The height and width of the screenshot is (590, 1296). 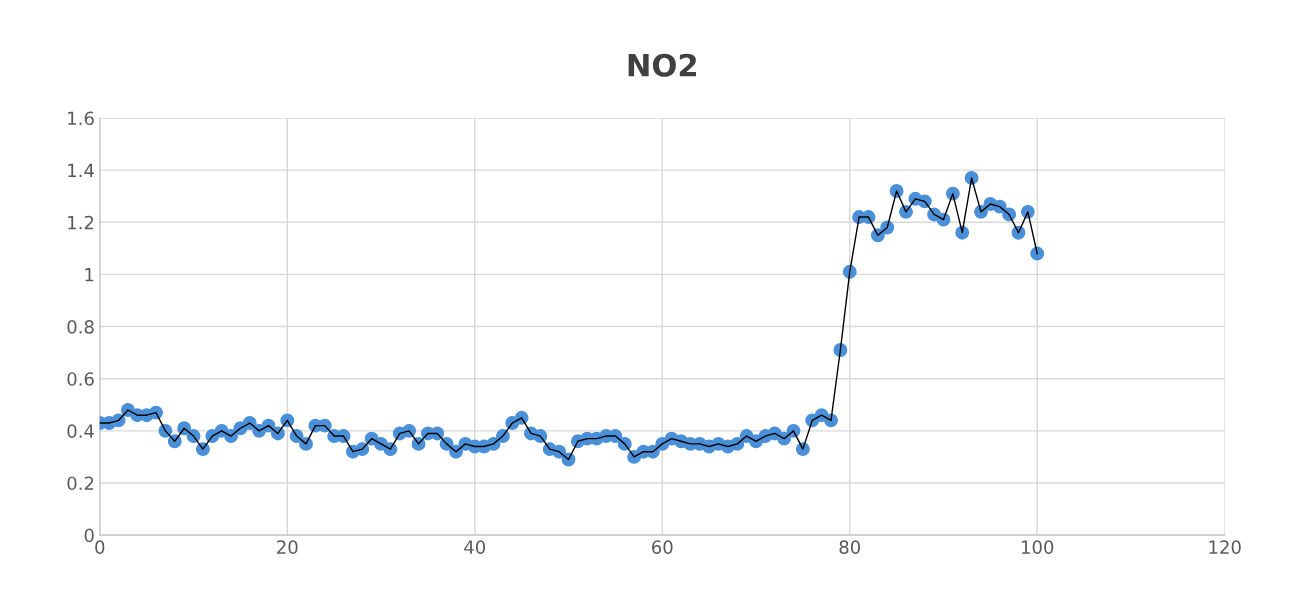 I want to click on y-tick-label: 1.6, so click(x=81, y=118).